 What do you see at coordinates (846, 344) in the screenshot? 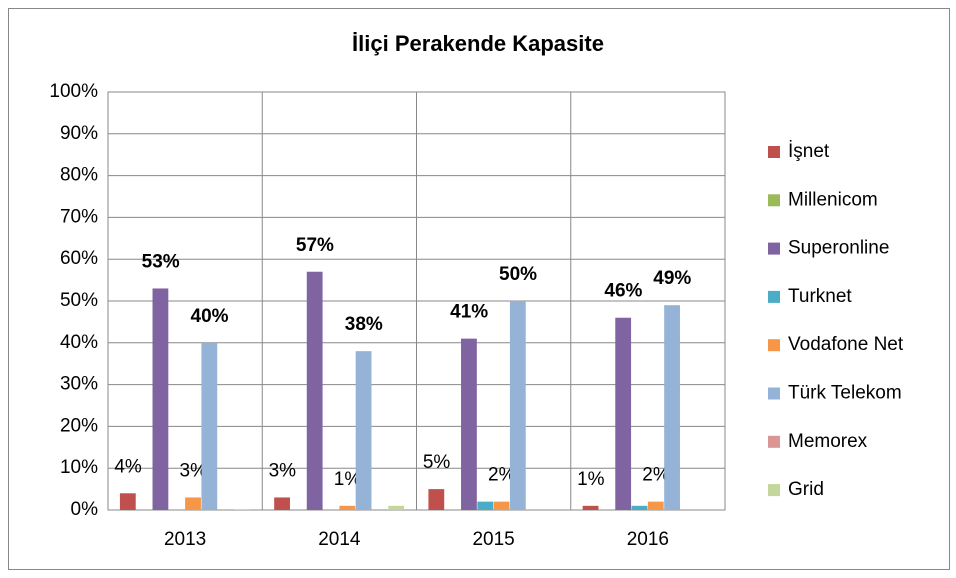
I see `legend-label: Vodafone Net` at bounding box center [846, 344].